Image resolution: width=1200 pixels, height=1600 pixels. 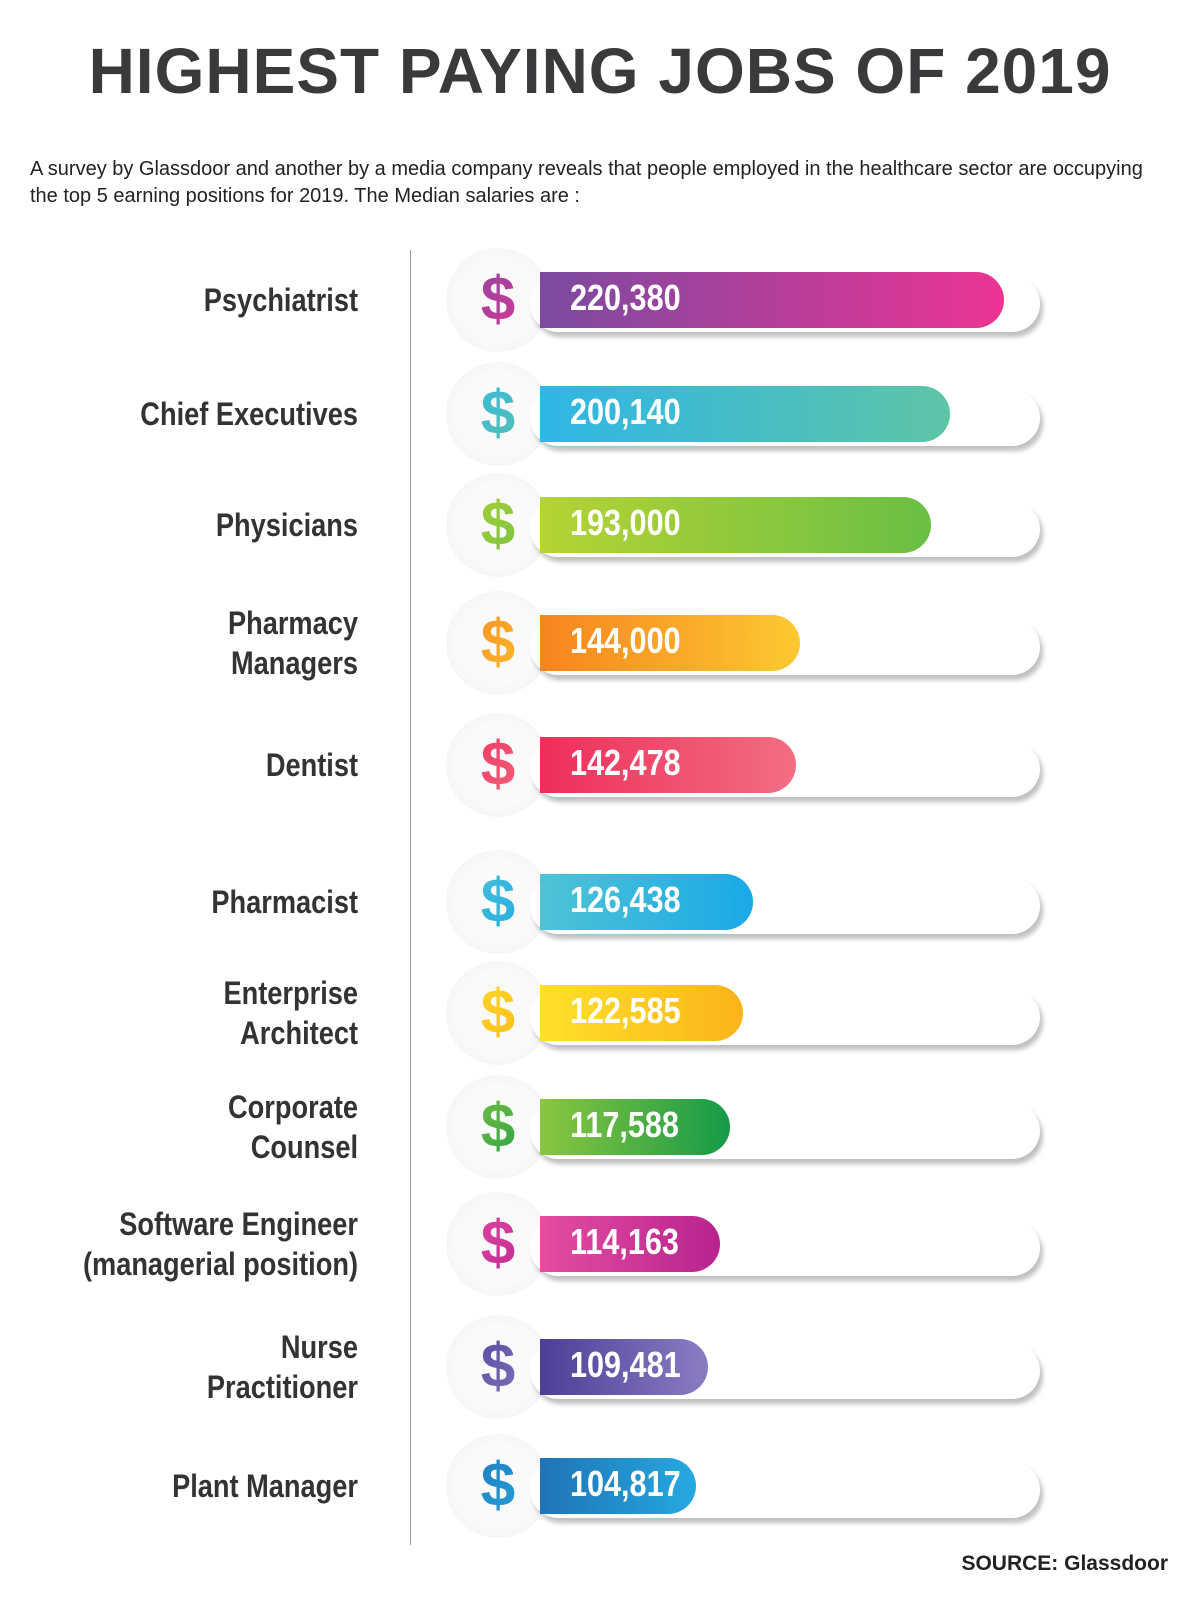 I want to click on bar-value-label: 126,438, so click(x=625, y=899).